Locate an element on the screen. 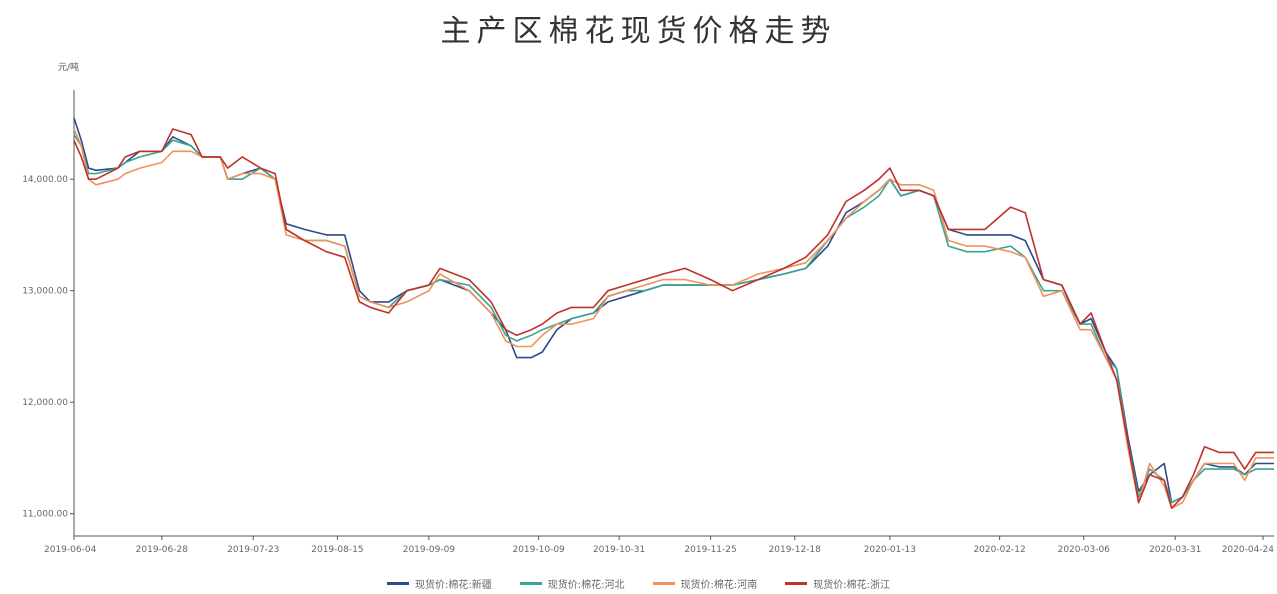 This screenshot has height=594, width=1277. x-tick-label: 2020-03-06 is located at coordinates (1084, 550).